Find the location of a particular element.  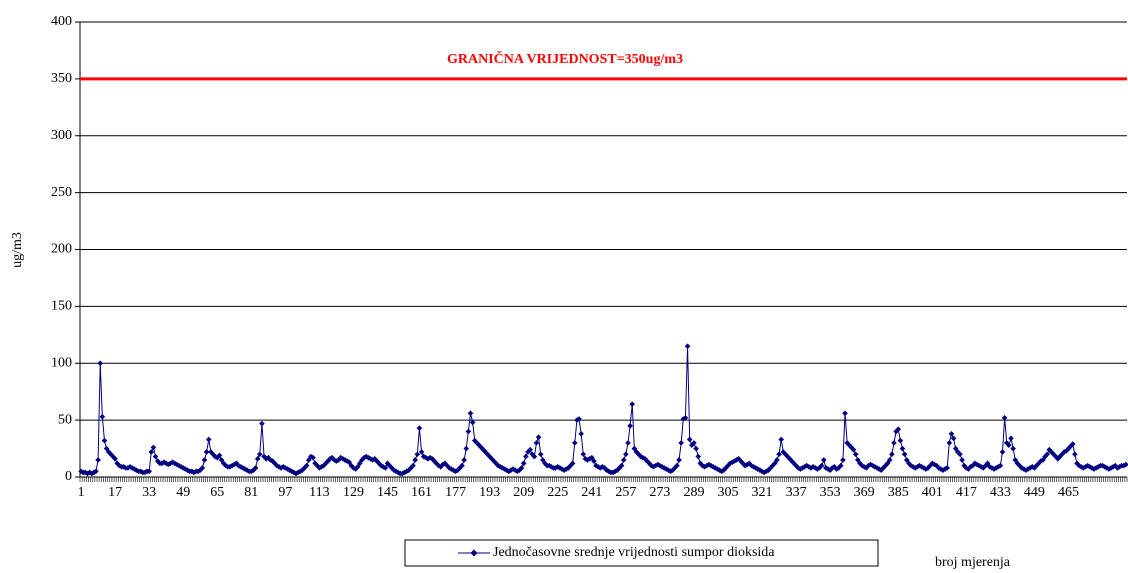

x-tick-label: 433 is located at coordinates (1000, 492).